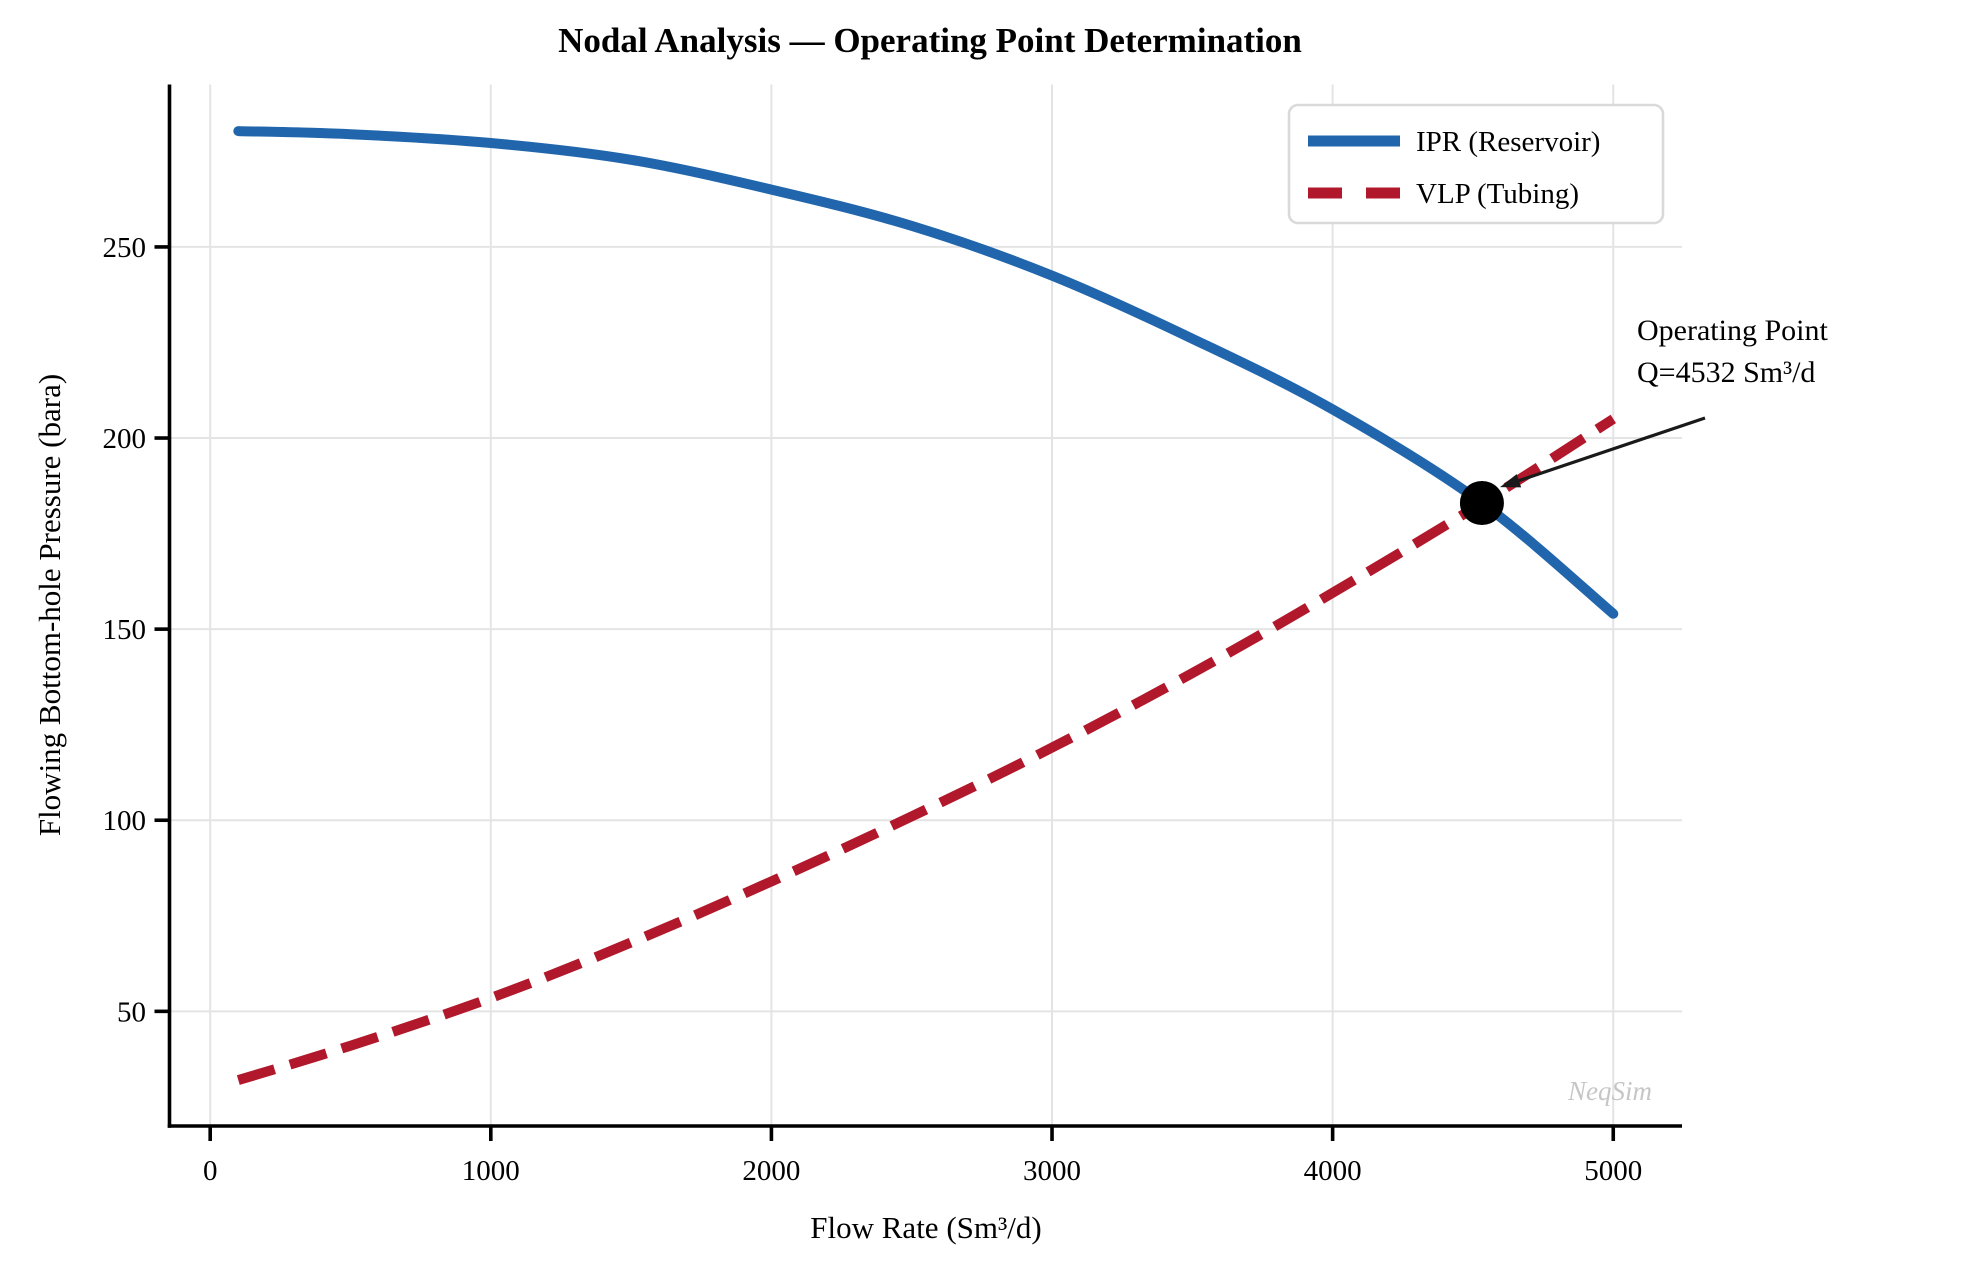  I want to click on legend: IPR (Reservoir) VLP (Tubing), so click(1476, 164).